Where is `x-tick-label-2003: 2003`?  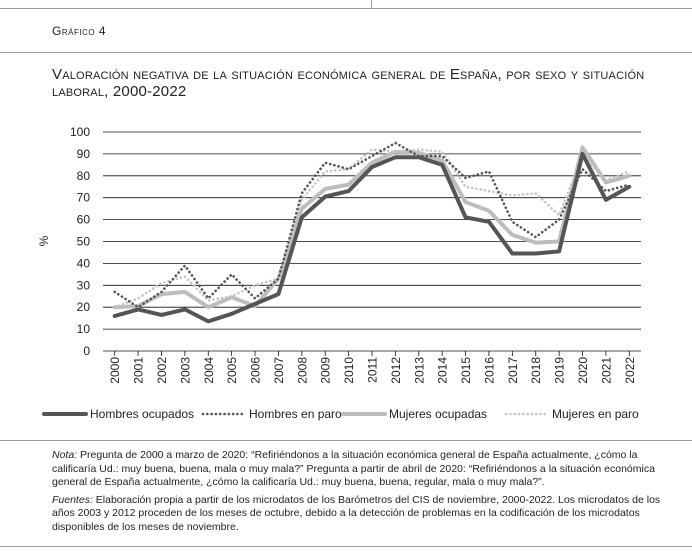
x-tick-label-2003: 2003 is located at coordinates (185, 370).